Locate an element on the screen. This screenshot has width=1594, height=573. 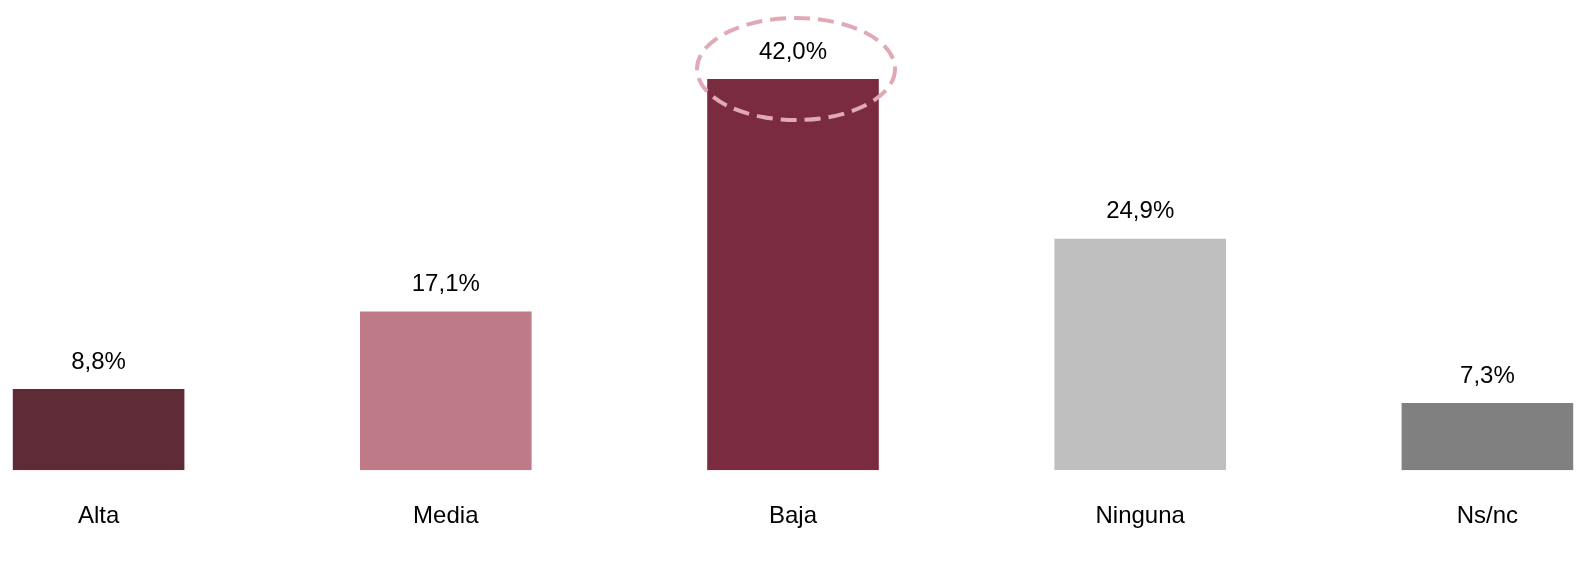
x-tick-label: Ns/nc is located at coordinates (1487, 515).